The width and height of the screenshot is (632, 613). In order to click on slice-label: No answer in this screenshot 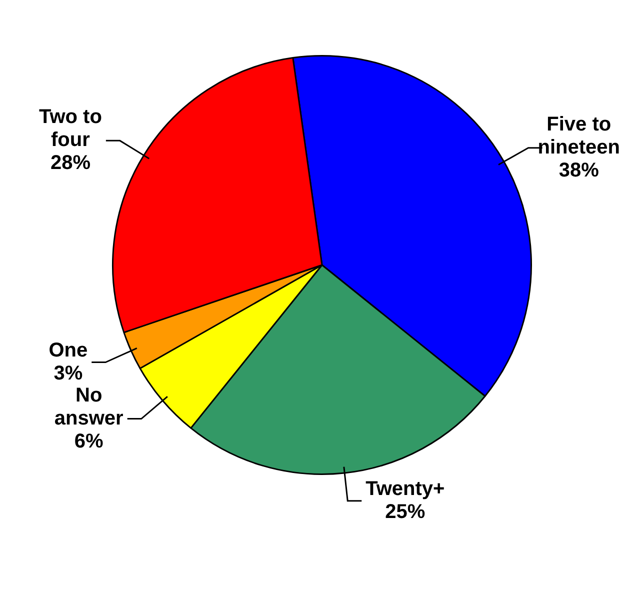, I will do `click(89, 407)`.